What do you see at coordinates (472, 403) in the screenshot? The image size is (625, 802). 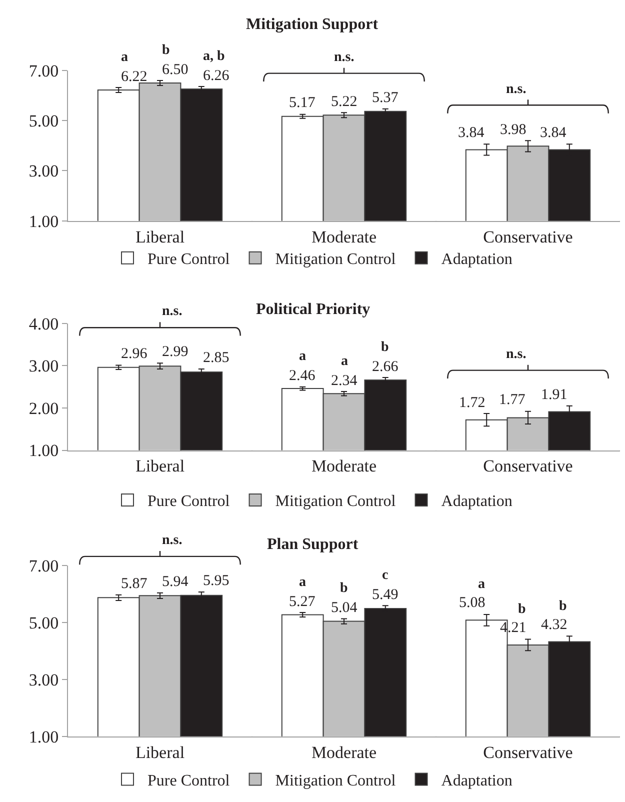 I see `data-label: 1.72` at bounding box center [472, 403].